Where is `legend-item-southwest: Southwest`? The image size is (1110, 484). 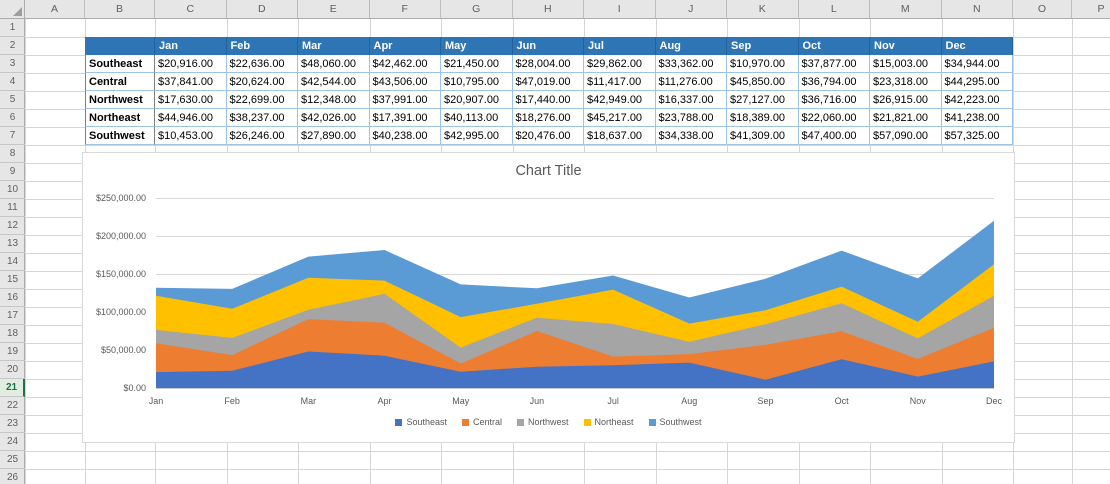 legend-item-southwest: Southwest is located at coordinates (675, 422).